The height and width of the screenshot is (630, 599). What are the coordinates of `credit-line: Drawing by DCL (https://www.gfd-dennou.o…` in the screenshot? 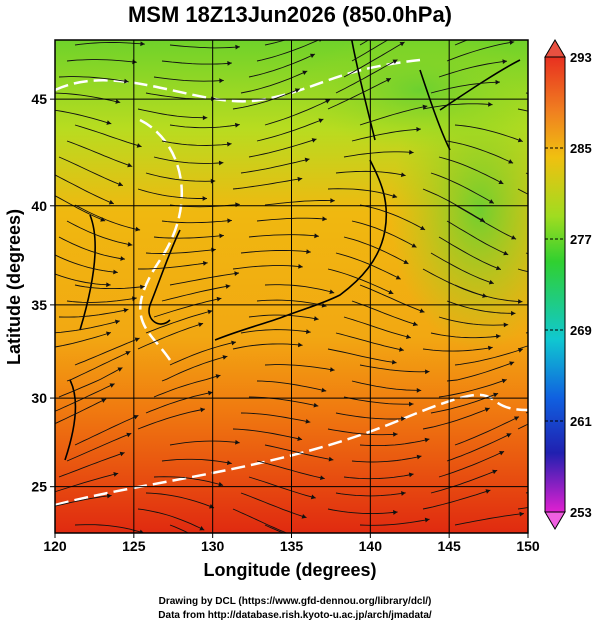 It's located at (295, 601).